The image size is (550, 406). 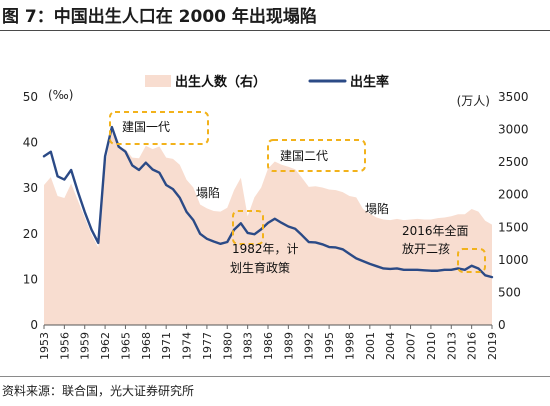 What do you see at coordinates (275, 30) in the screenshot?
I see `title-rule` at bounding box center [275, 30].